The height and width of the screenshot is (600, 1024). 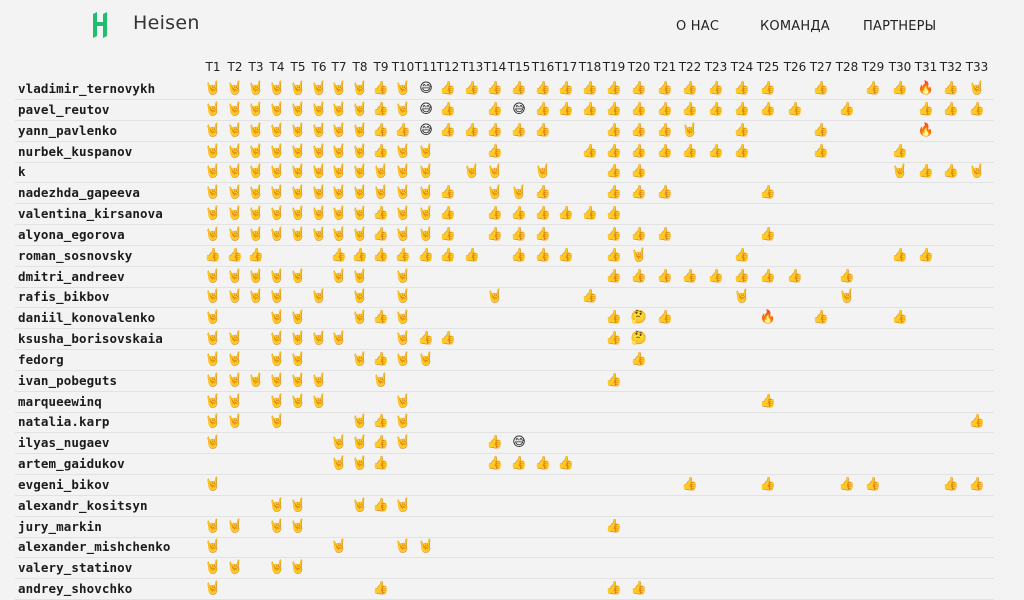 I want to click on participant-name: dmitri_andreev, so click(x=71, y=276).